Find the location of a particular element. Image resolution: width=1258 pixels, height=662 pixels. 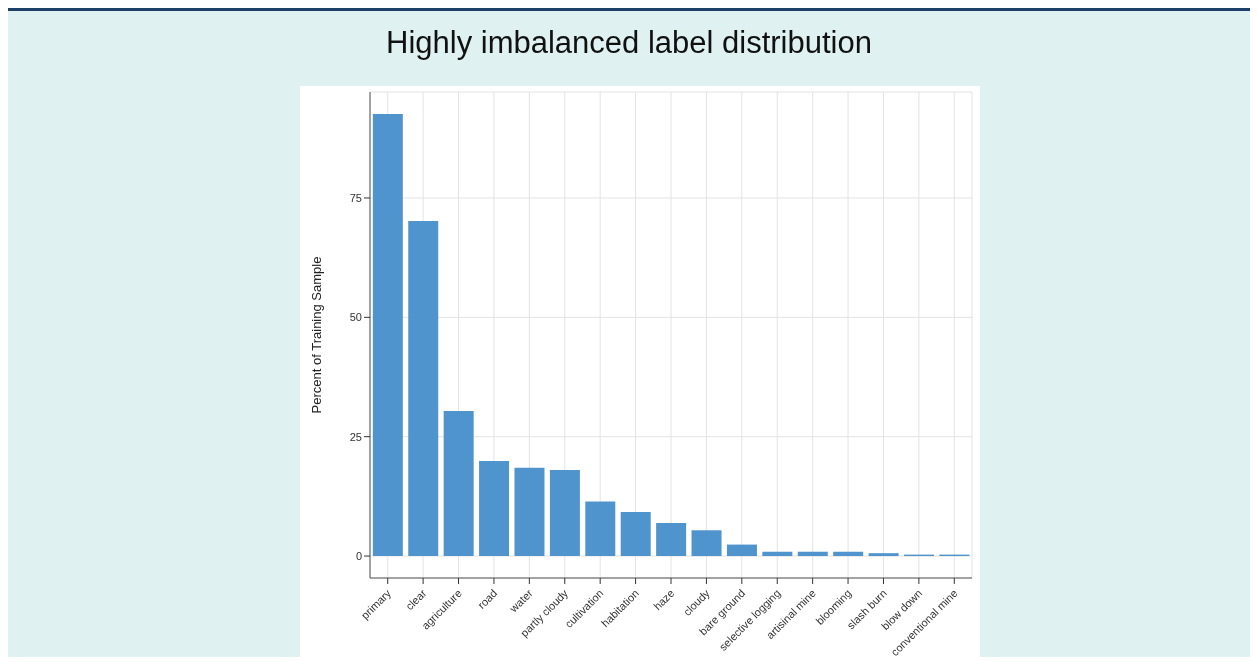

y-axis-title: Percent of Training Sample is located at coordinates (316, 335).